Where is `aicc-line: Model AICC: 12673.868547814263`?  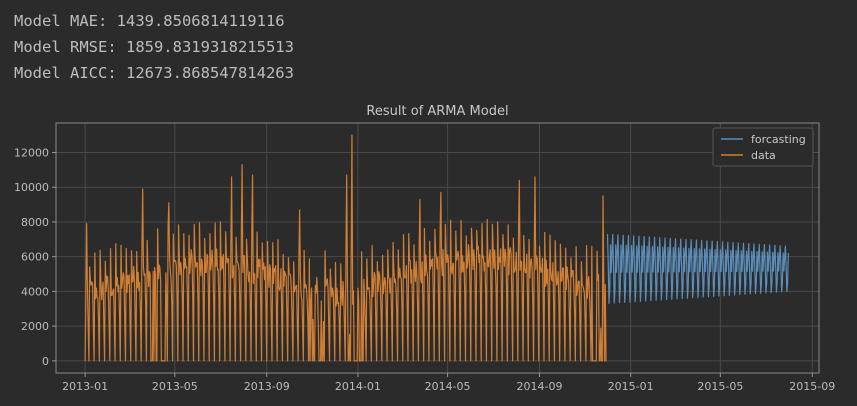
aicc-line: Model AICC: 12673.868547814263 is located at coordinates (154, 73).